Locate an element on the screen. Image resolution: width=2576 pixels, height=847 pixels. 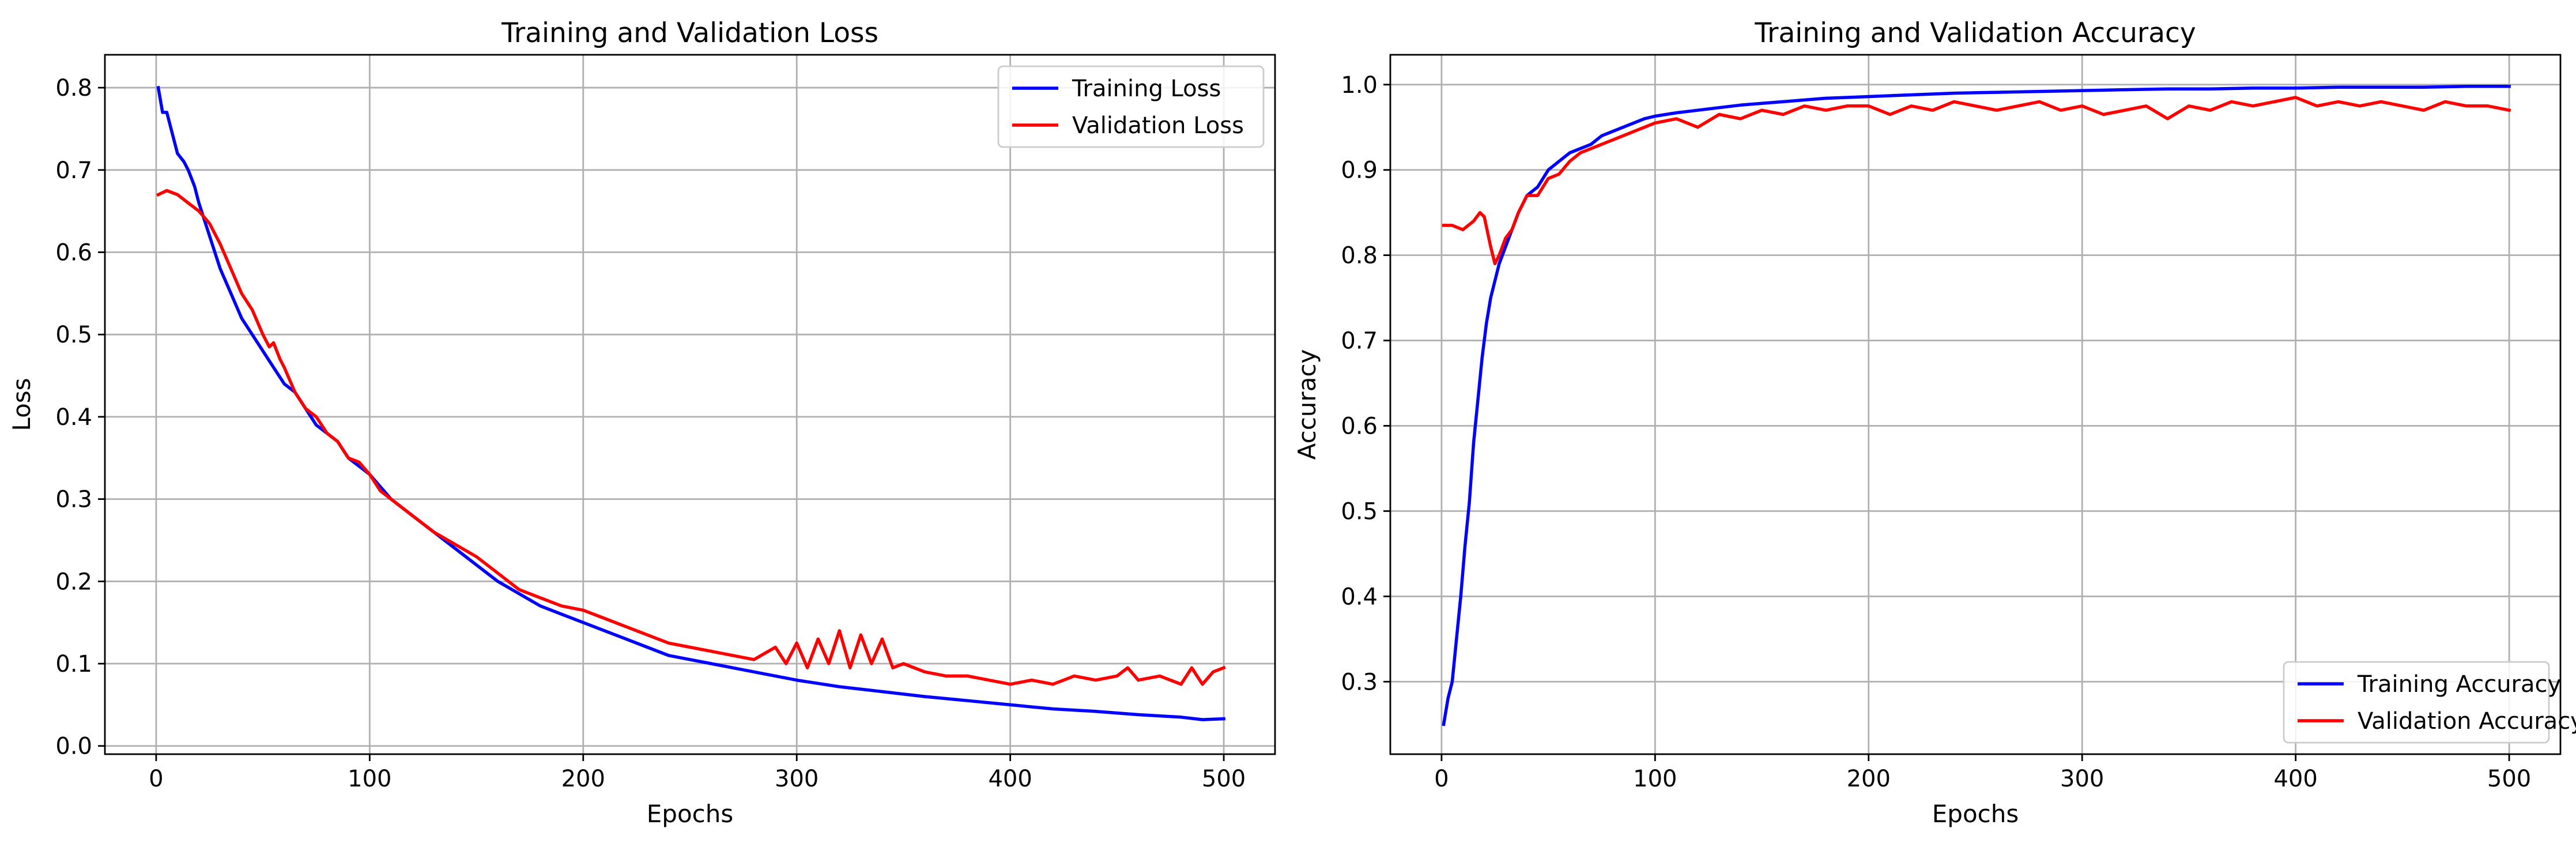
y-axis-label: Accuracy is located at coordinates (1307, 404).